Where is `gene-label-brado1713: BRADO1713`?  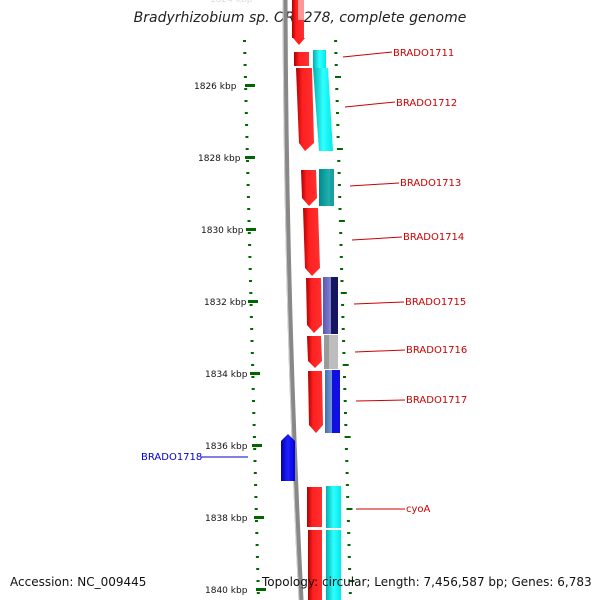
gene-label-brado1713: BRADO1713 is located at coordinates (430, 183).